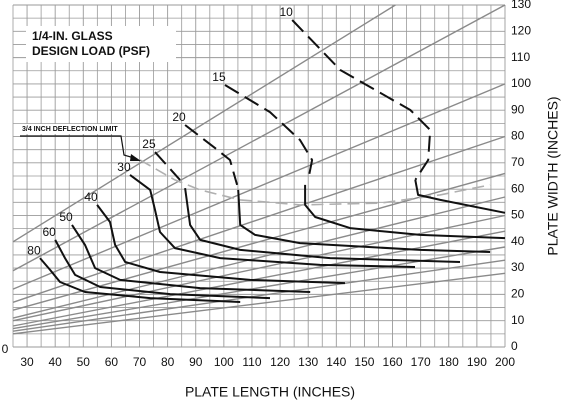 Image resolution: width=563 pixels, height=402 pixels. What do you see at coordinates (393, 362) in the screenshot?
I see `x-tick-label: 160` at bounding box center [393, 362].